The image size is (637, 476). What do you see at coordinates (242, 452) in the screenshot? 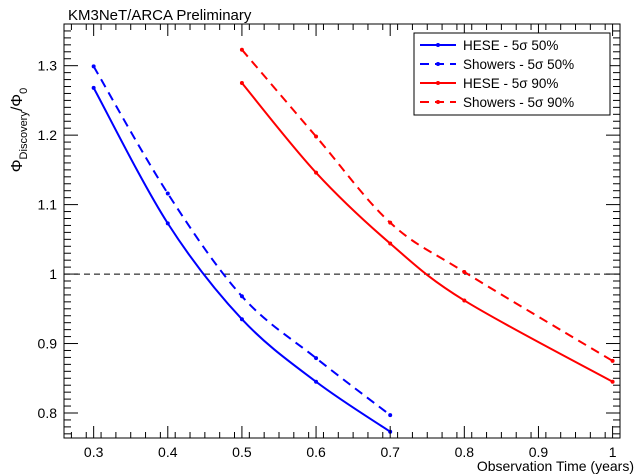
I see `x-tick-label: 0.5` at bounding box center [242, 452].